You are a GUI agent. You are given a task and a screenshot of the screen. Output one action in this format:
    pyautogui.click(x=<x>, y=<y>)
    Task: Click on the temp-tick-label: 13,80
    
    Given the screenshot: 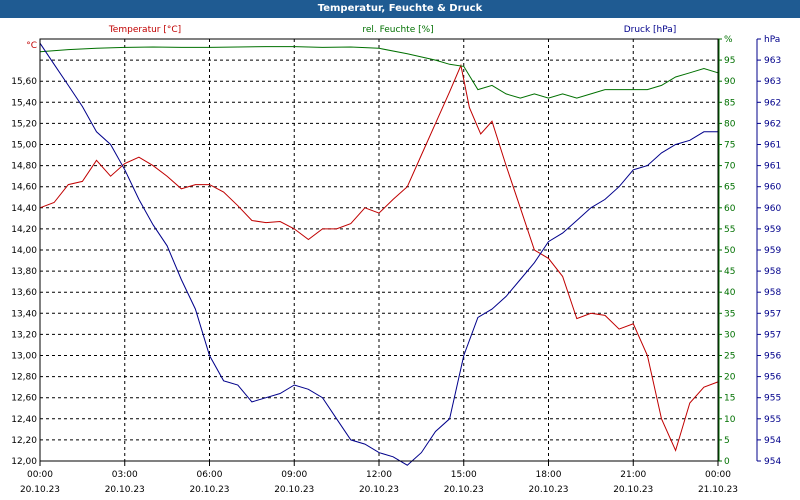 What is the action you would take?
    pyautogui.click(x=24, y=272)
    